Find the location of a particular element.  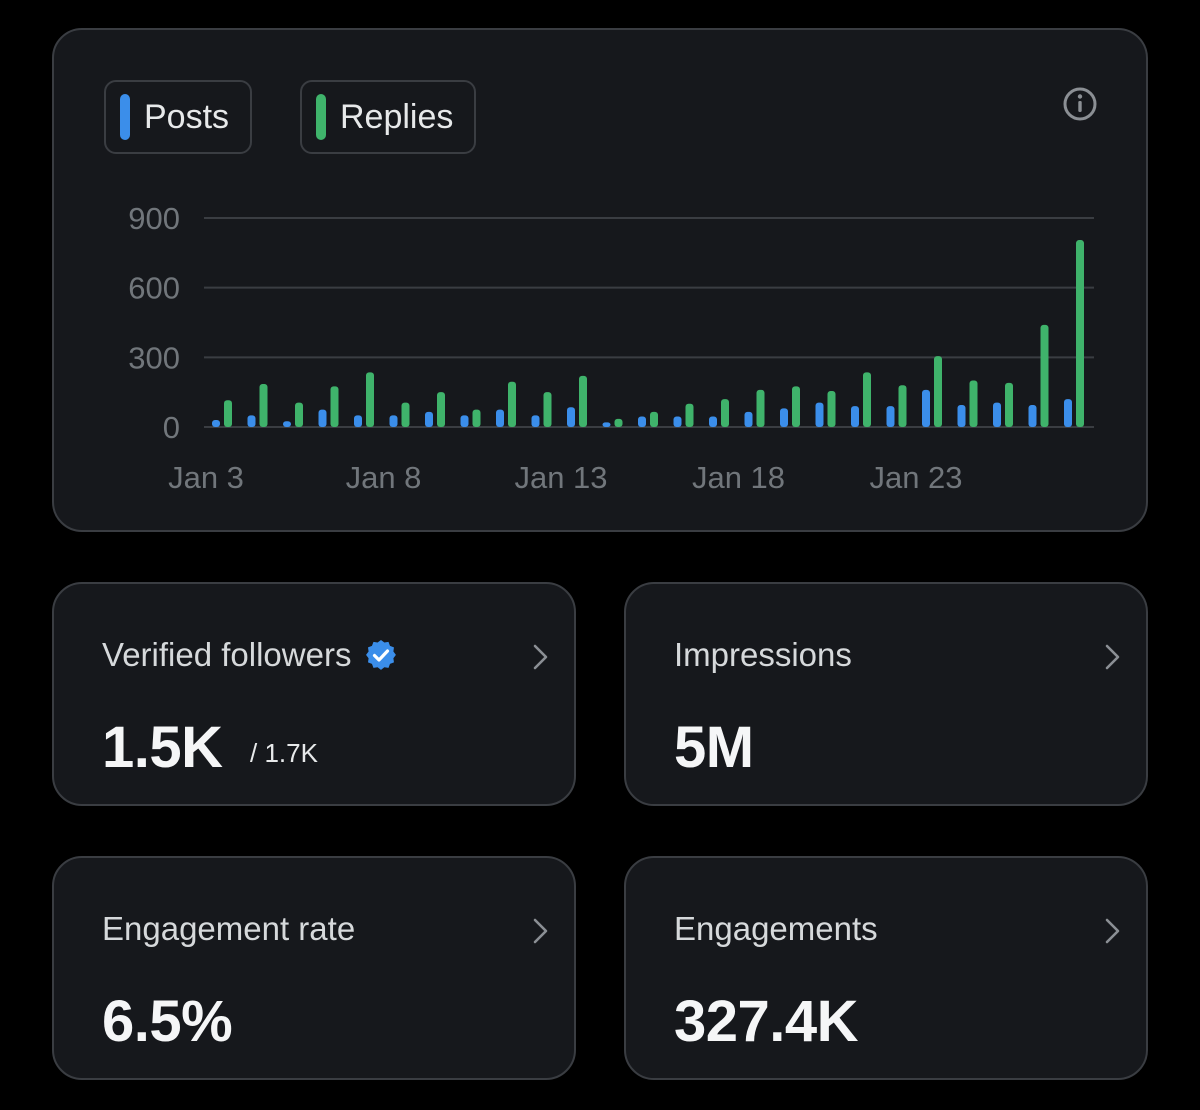

info-icon is located at coordinates (1080, 104).